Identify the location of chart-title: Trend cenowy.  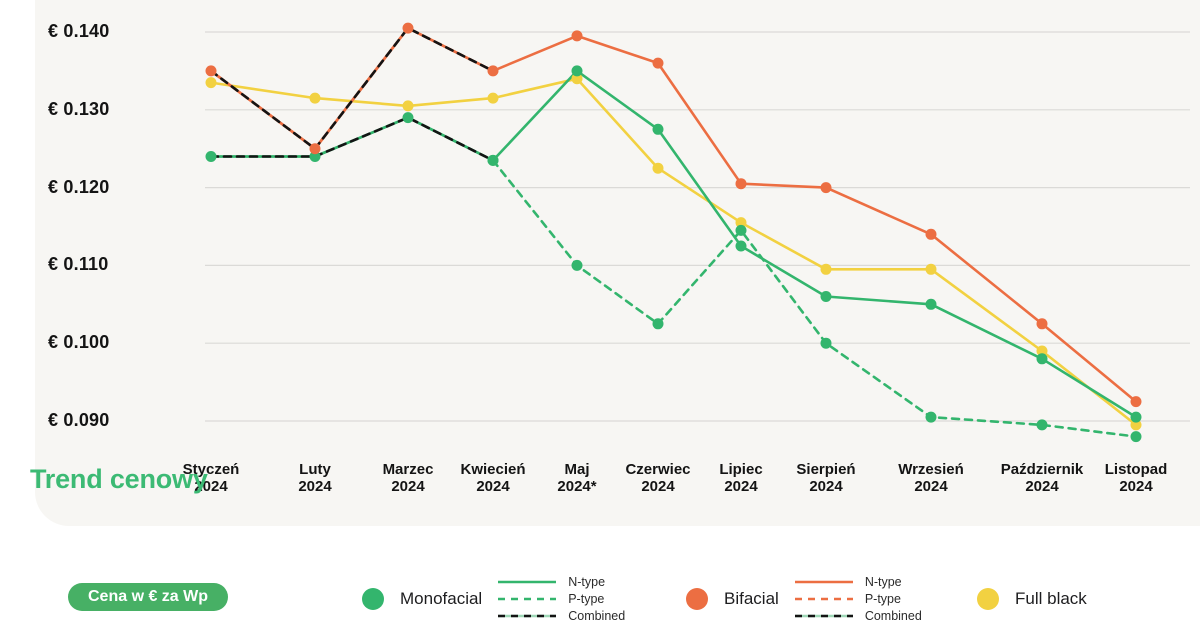
(119, 479).